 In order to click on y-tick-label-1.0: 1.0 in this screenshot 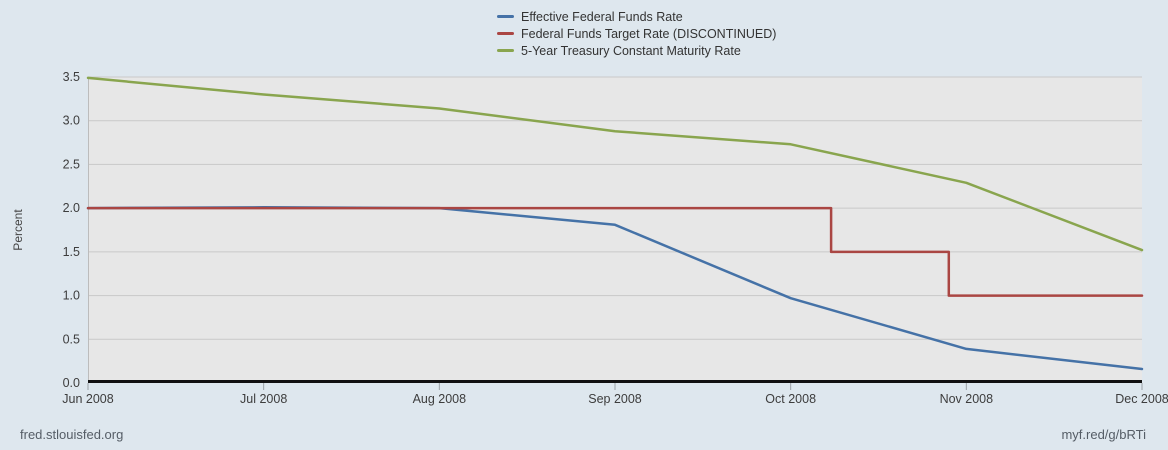, I will do `click(71, 296)`.